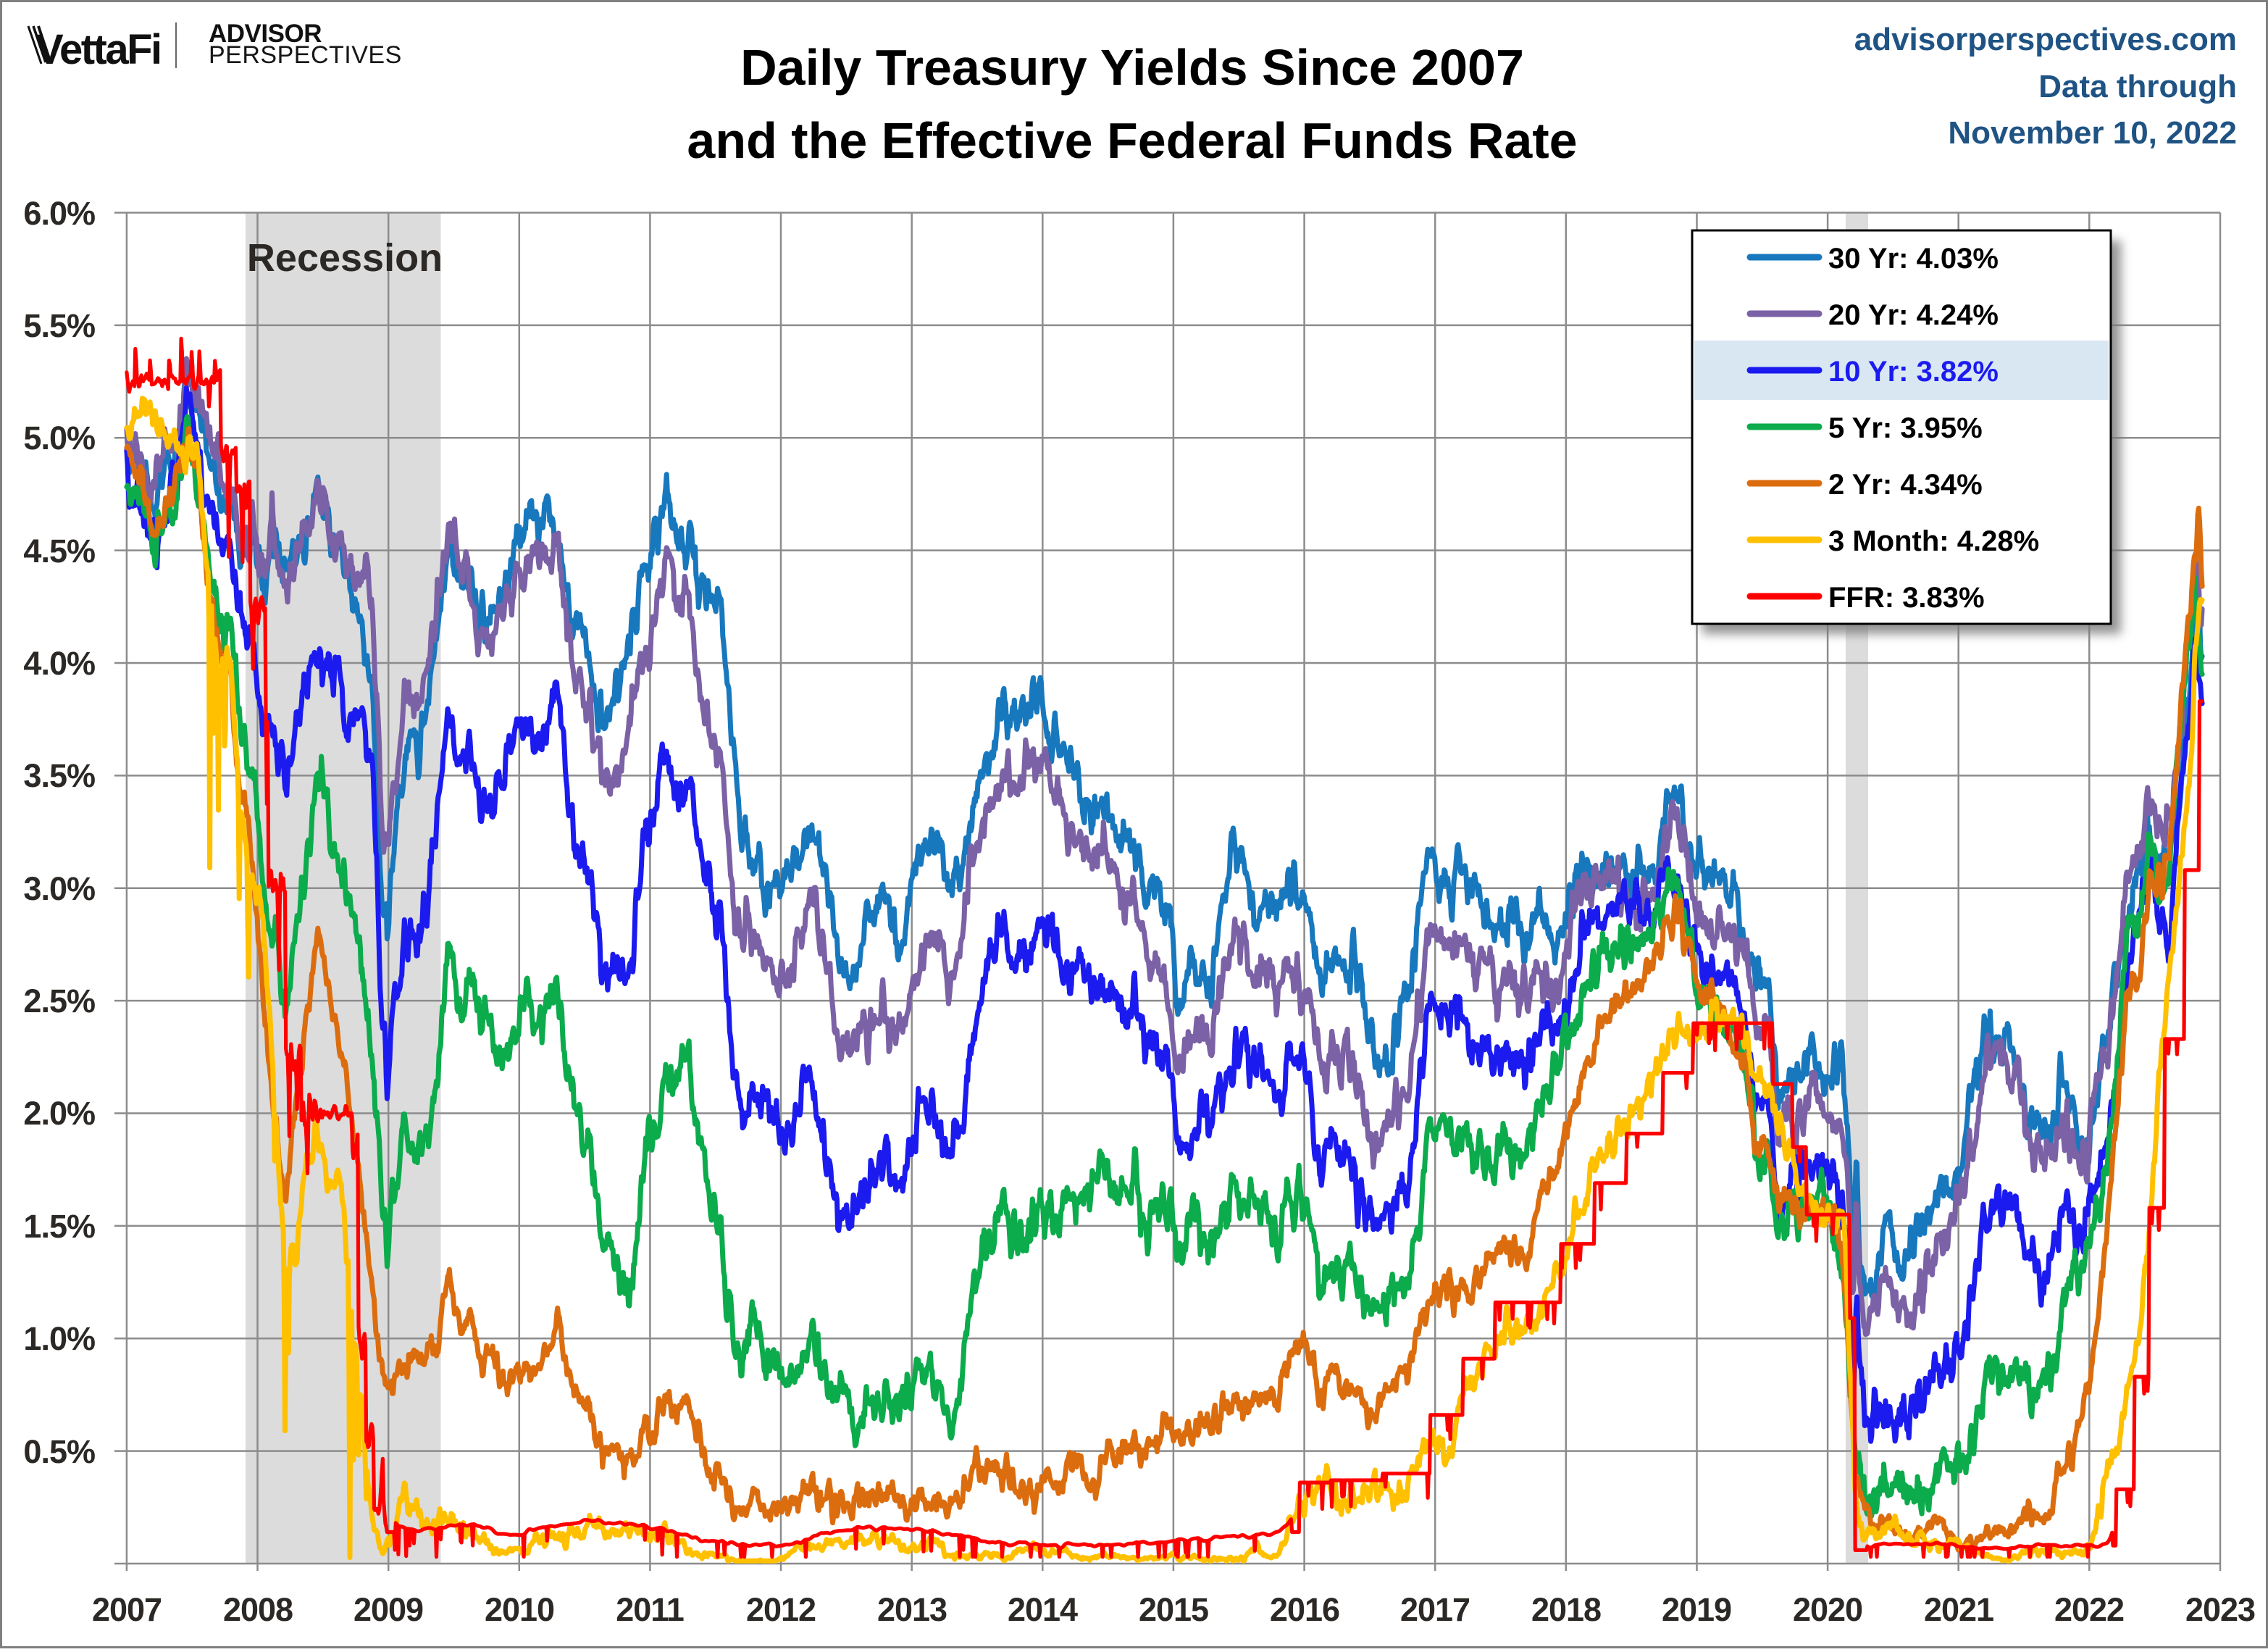  What do you see at coordinates (1914, 259) in the screenshot?
I see `svg-text: 30 Yr: 4.03%` at bounding box center [1914, 259].